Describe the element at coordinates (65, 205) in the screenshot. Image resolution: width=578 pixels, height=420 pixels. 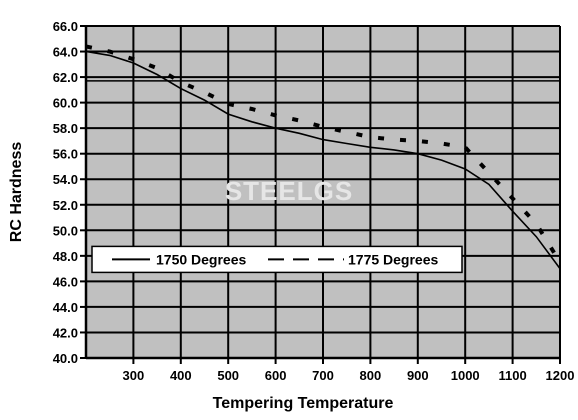
I see `y-tick-label: 52.0` at that location.